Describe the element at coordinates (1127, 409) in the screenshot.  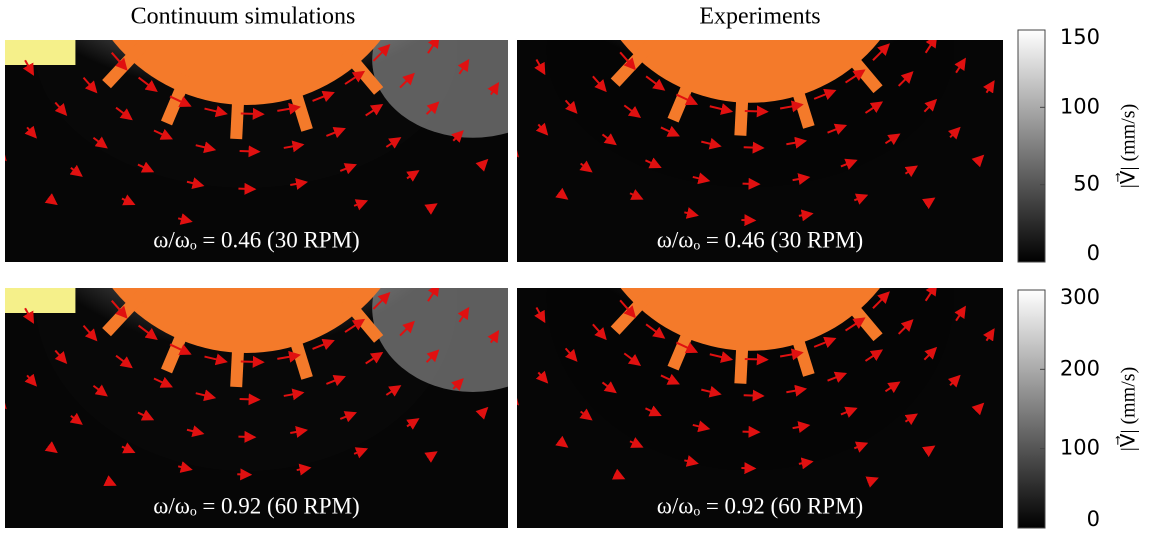
I see `colorbar-title: |V⃗| (mm/s)` at that location.